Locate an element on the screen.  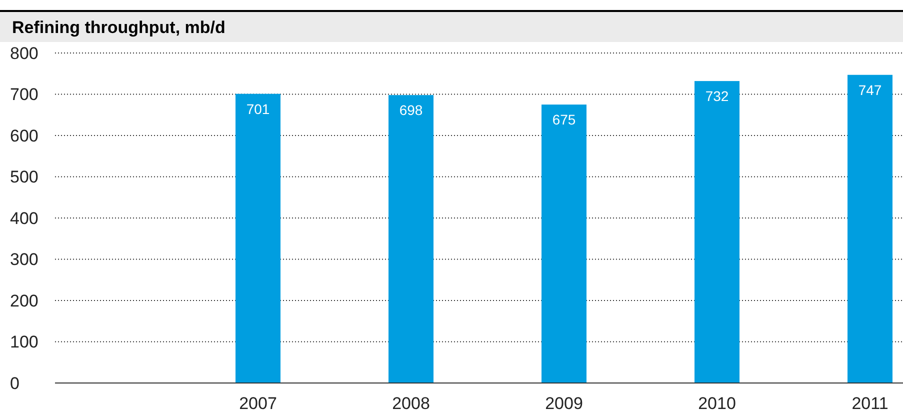
data-label: 698 is located at coordinates (411, 110).